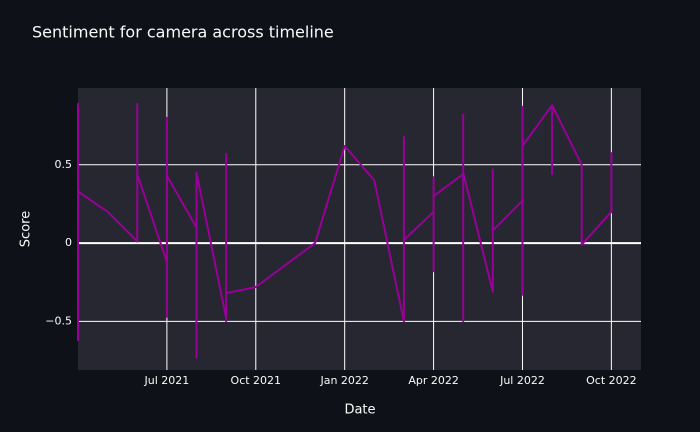  I want to click on y-axis-title: Score, so click(26, 229).